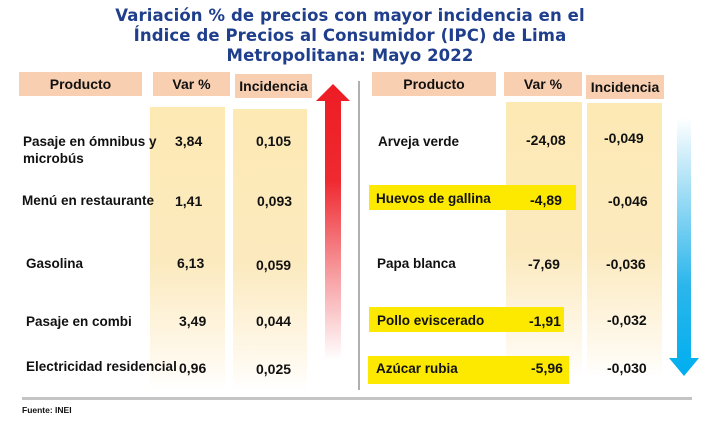 This screenshot has height=421, width=724. Describe the element at coordinates (627, 368) in the screenshot. I see `right-row-5-incidence: -0,030` at that location.